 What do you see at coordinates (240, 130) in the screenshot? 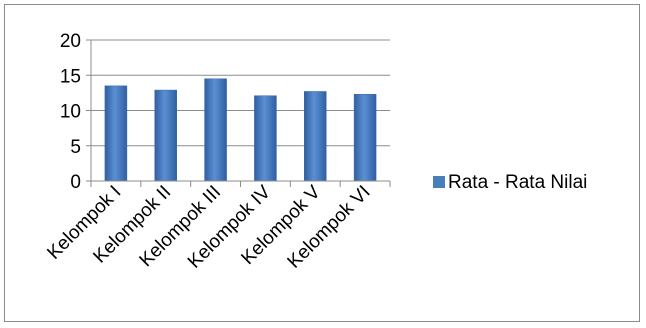
I see `bars` at bounding box center [240, 130].